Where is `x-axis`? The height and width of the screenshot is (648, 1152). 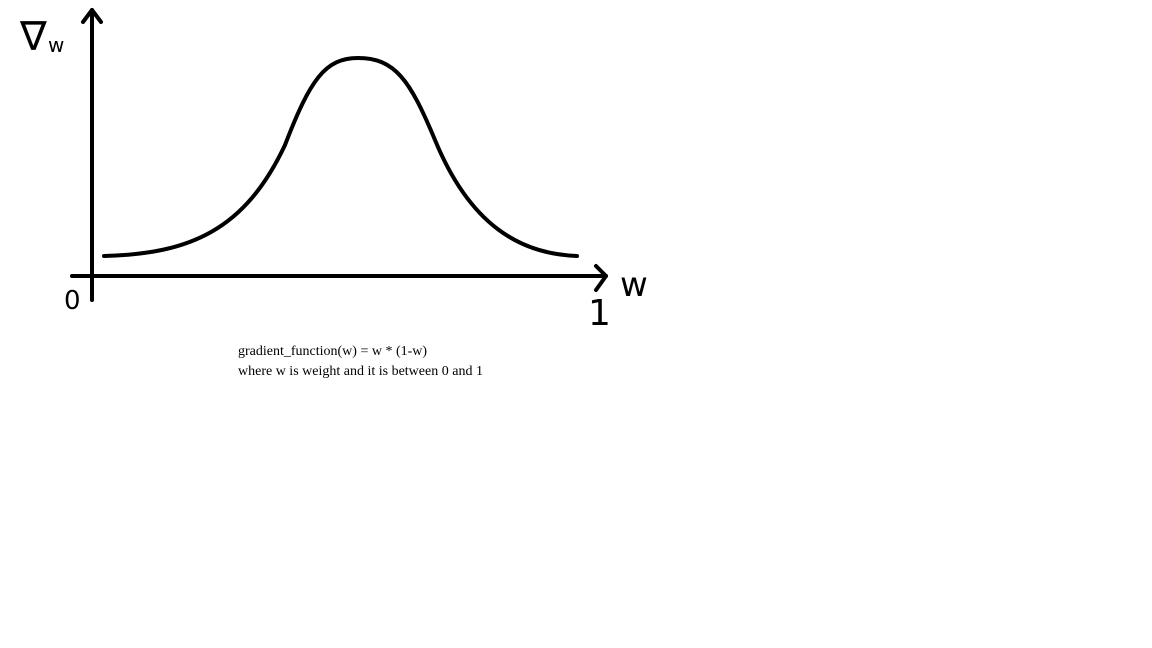
x-axis is located at coordinates (339, 278).